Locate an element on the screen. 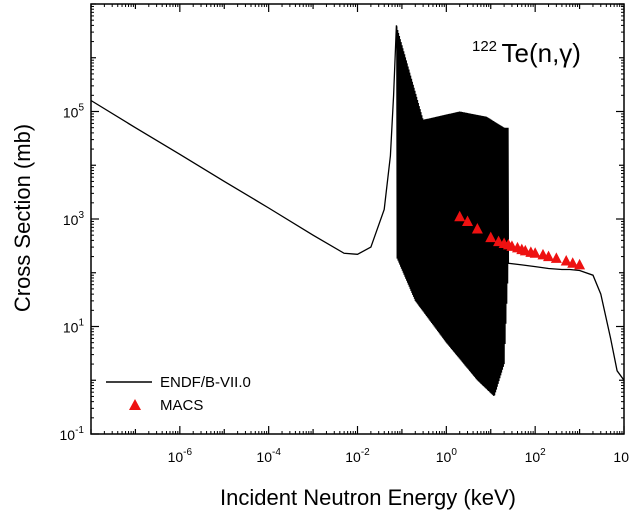  reaction-annotation: 122 Te(n,γ) is located at coordinates (526, 53).